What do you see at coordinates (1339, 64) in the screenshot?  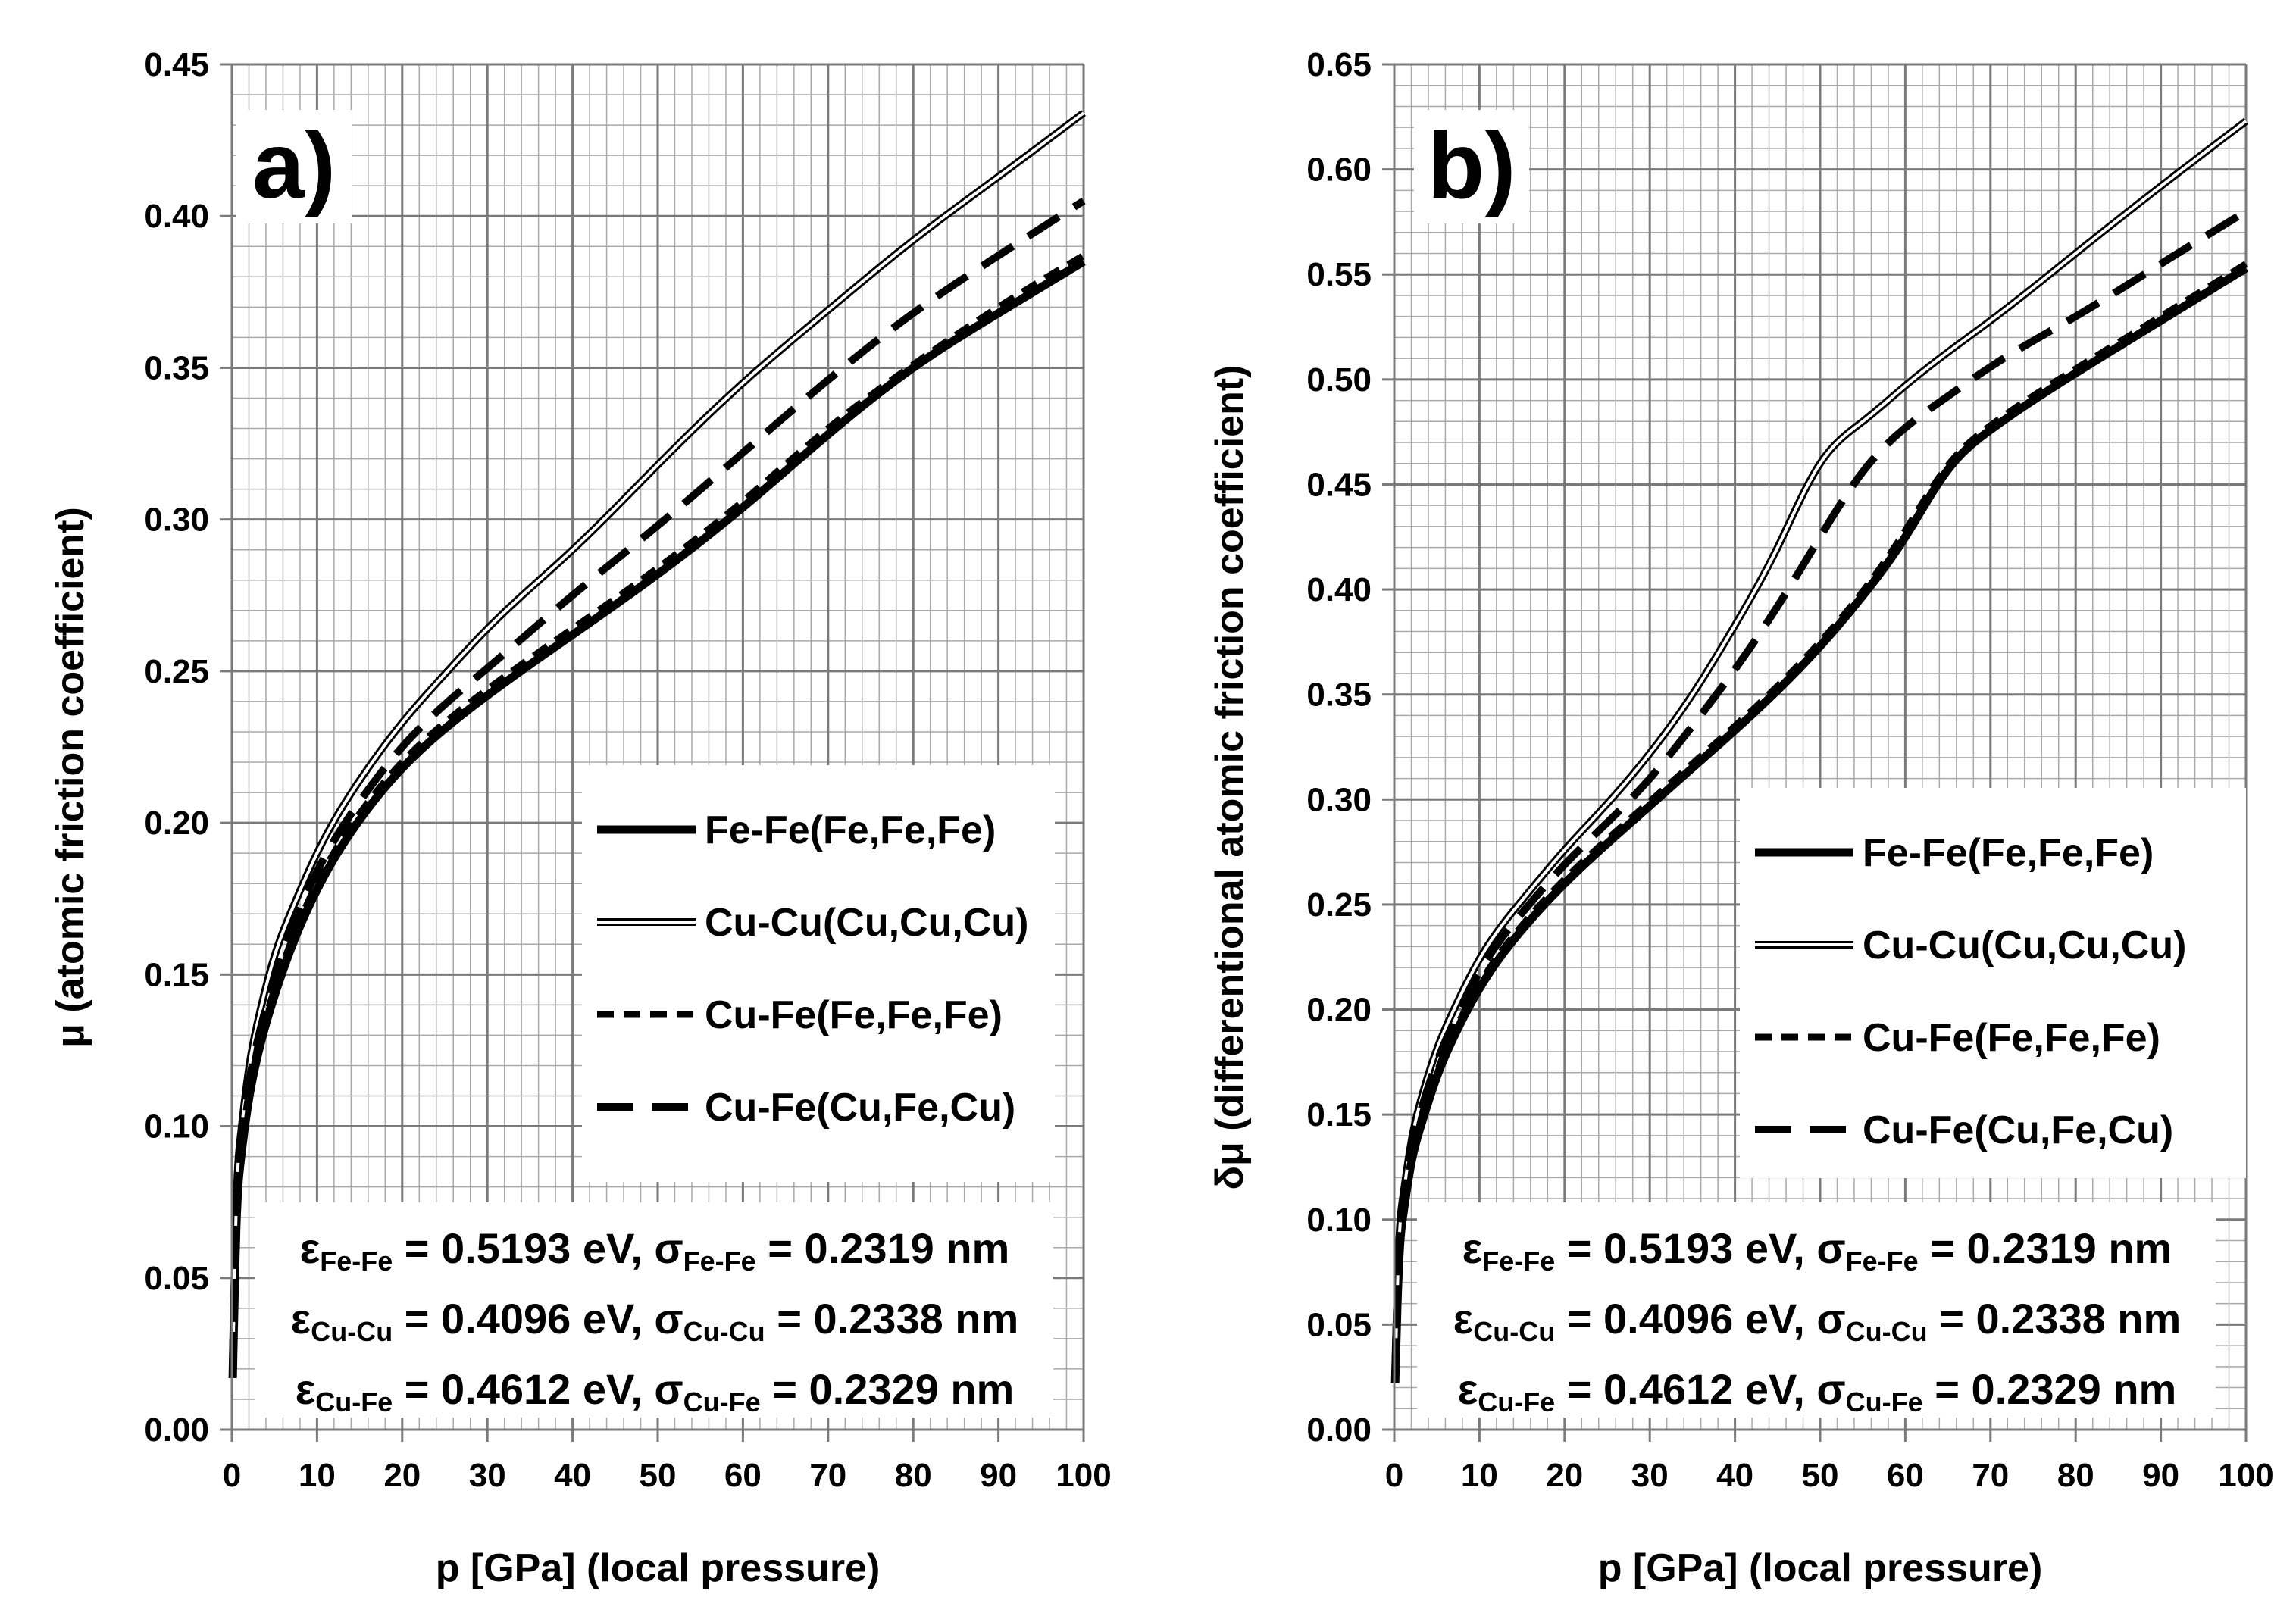 I see `y-tick-label: 0.65` at bounding box center [1339, 64].